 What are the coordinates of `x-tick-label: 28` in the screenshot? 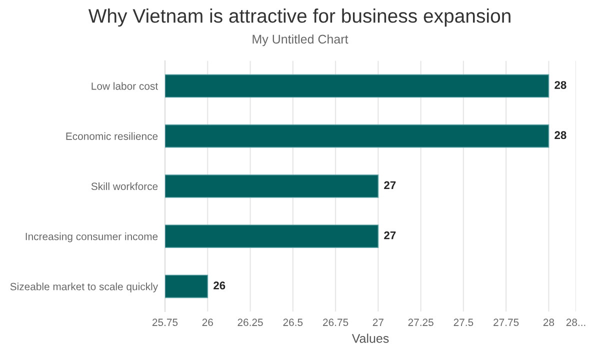 It's located at (548, 322).